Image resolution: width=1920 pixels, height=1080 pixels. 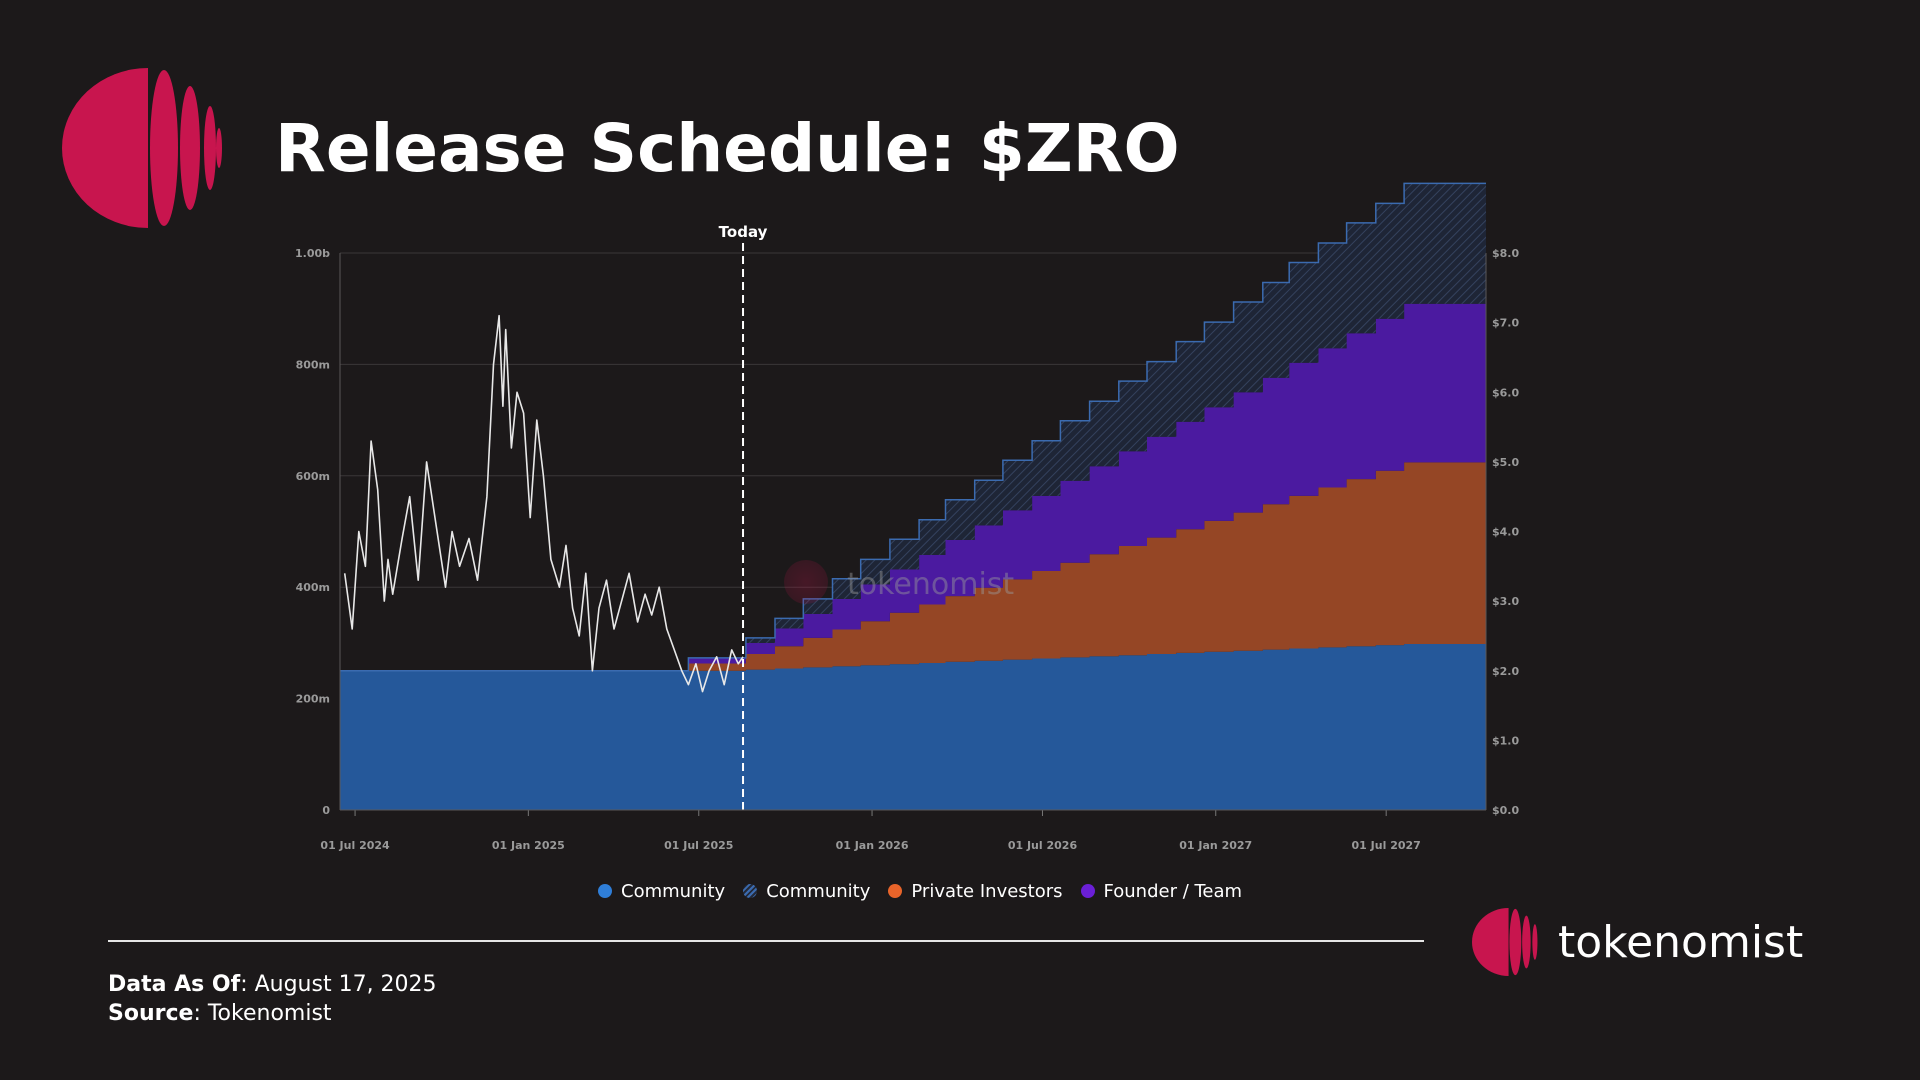 What do you see at coordinates (1386, 845) in the screenshot?
I see `x-tick-label: 01 Jul 2027` at bounding box center [1386, 845].